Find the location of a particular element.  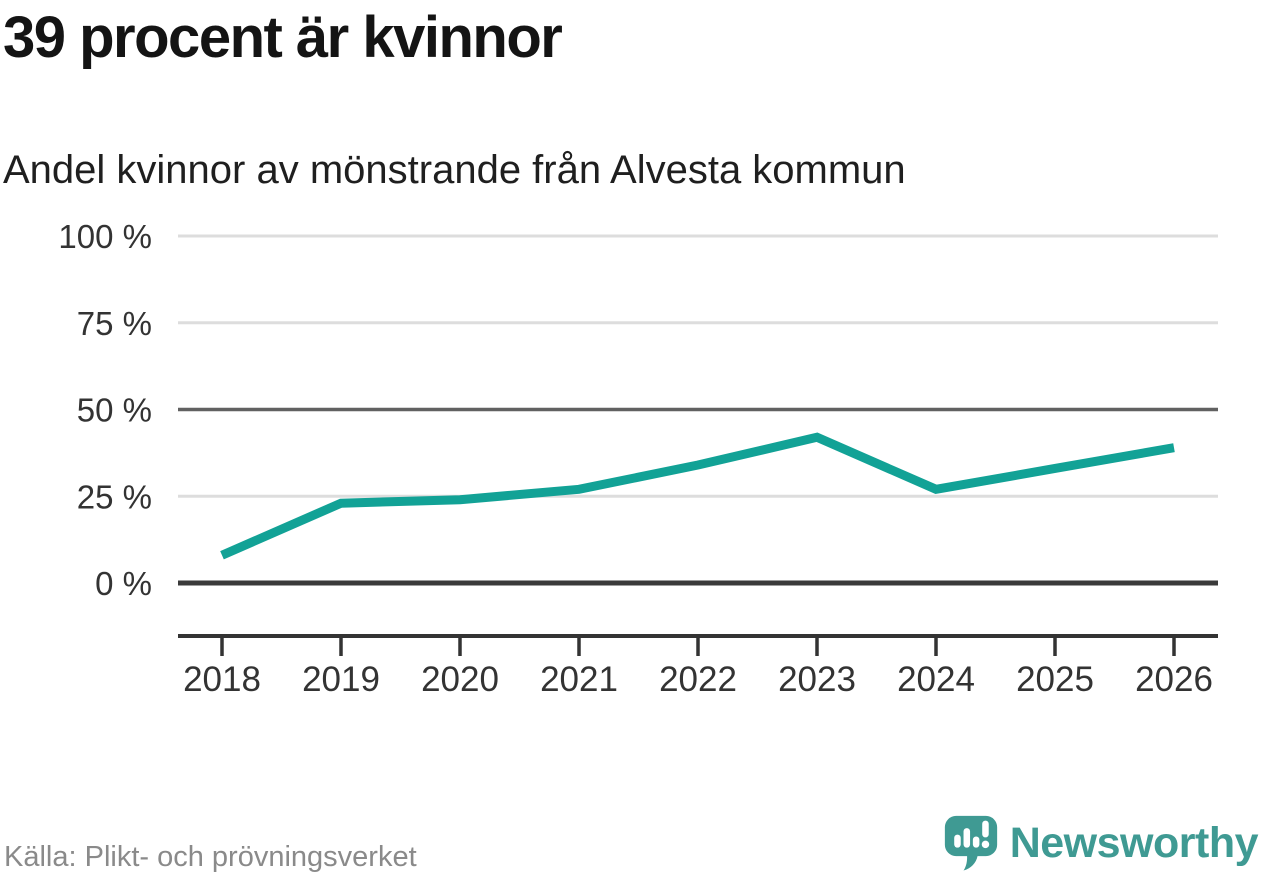

logo-exclamation-dot is located at coordinates (985, 844).